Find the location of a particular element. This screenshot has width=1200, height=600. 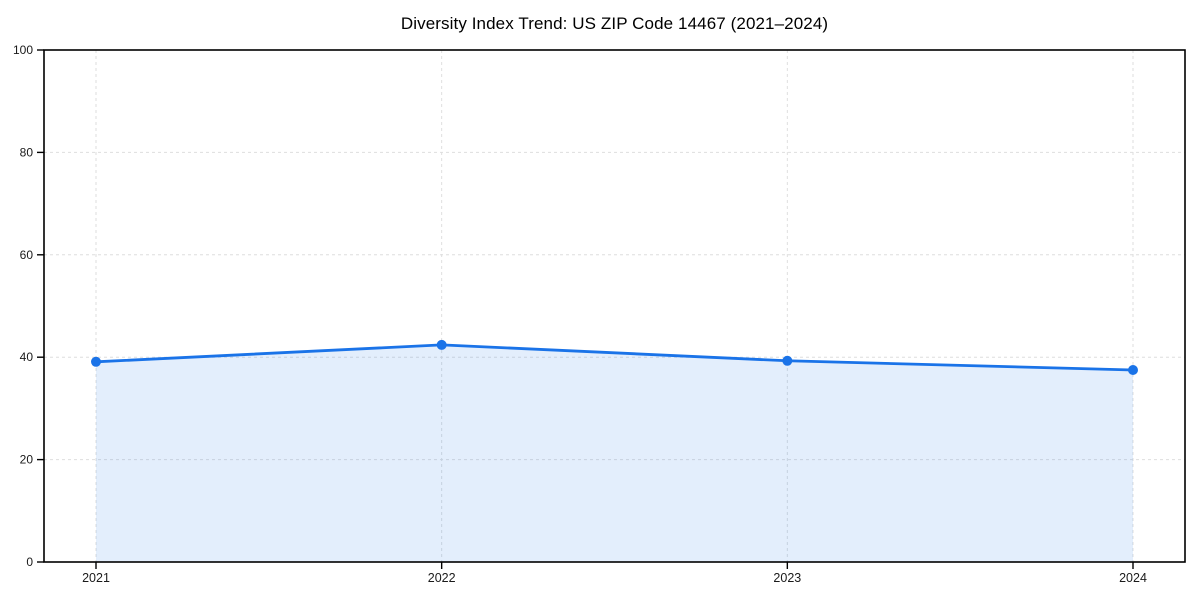

x-tick-label: 2024 is located at coordinates (1133, 578).